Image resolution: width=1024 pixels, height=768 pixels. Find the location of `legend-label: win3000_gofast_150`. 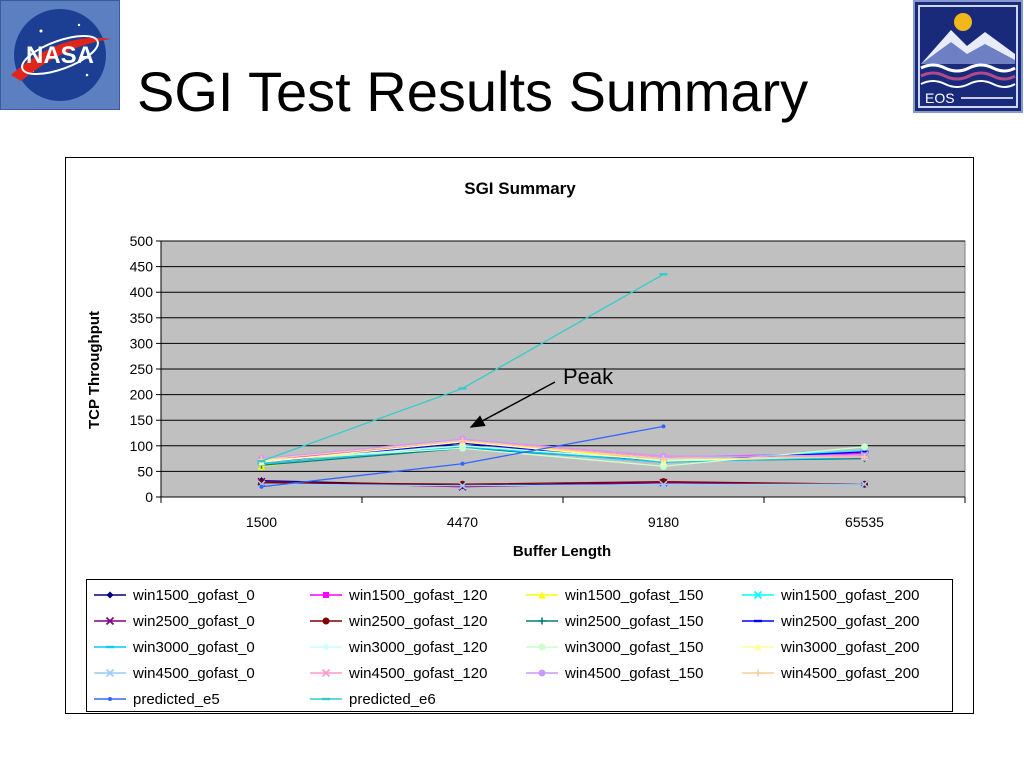

legend-label: win3000_gofast_150 is located at coordinates (634, 647).